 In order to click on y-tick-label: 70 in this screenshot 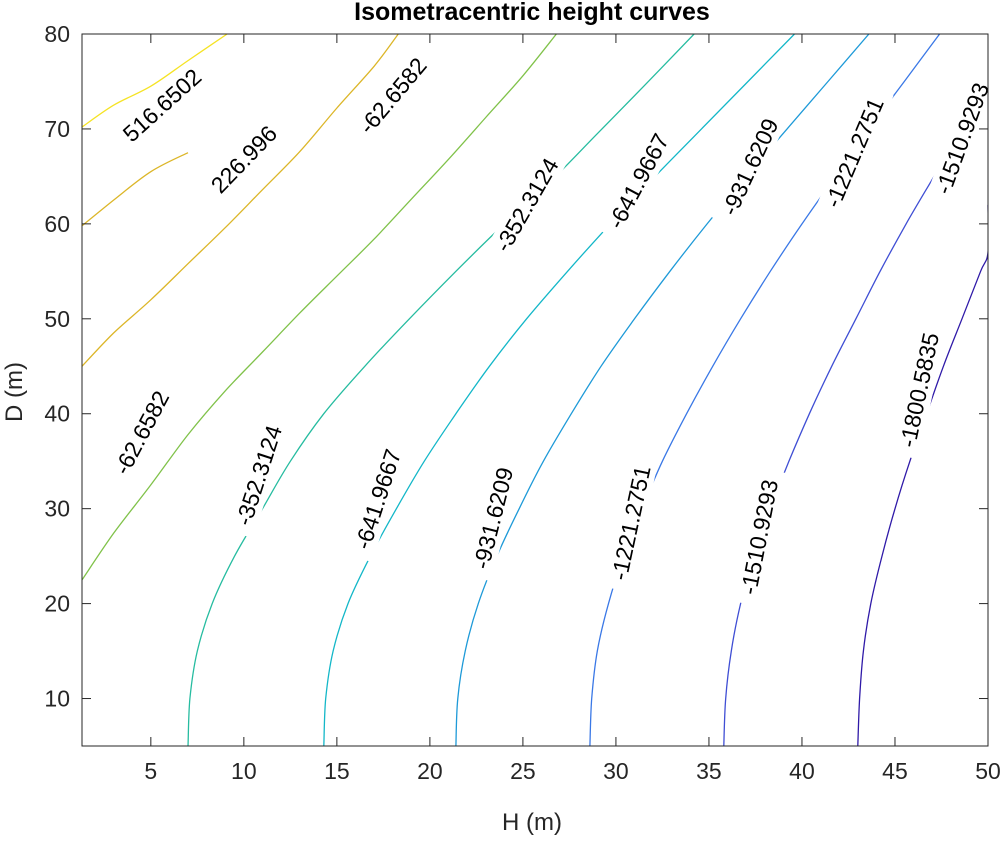, I will do `click(57, 129)`.